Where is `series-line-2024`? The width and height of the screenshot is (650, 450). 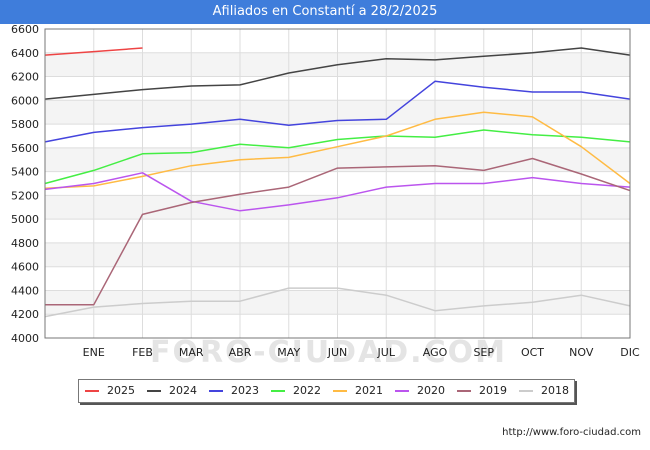 series-line-2024 is located at coordinates (337, 73).